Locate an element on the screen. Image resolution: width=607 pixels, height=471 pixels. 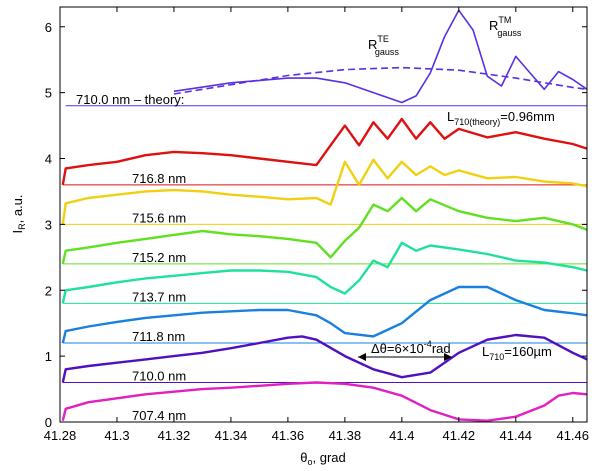
x-tick-label-4: 41.36 is located at coordinates (288, 435).